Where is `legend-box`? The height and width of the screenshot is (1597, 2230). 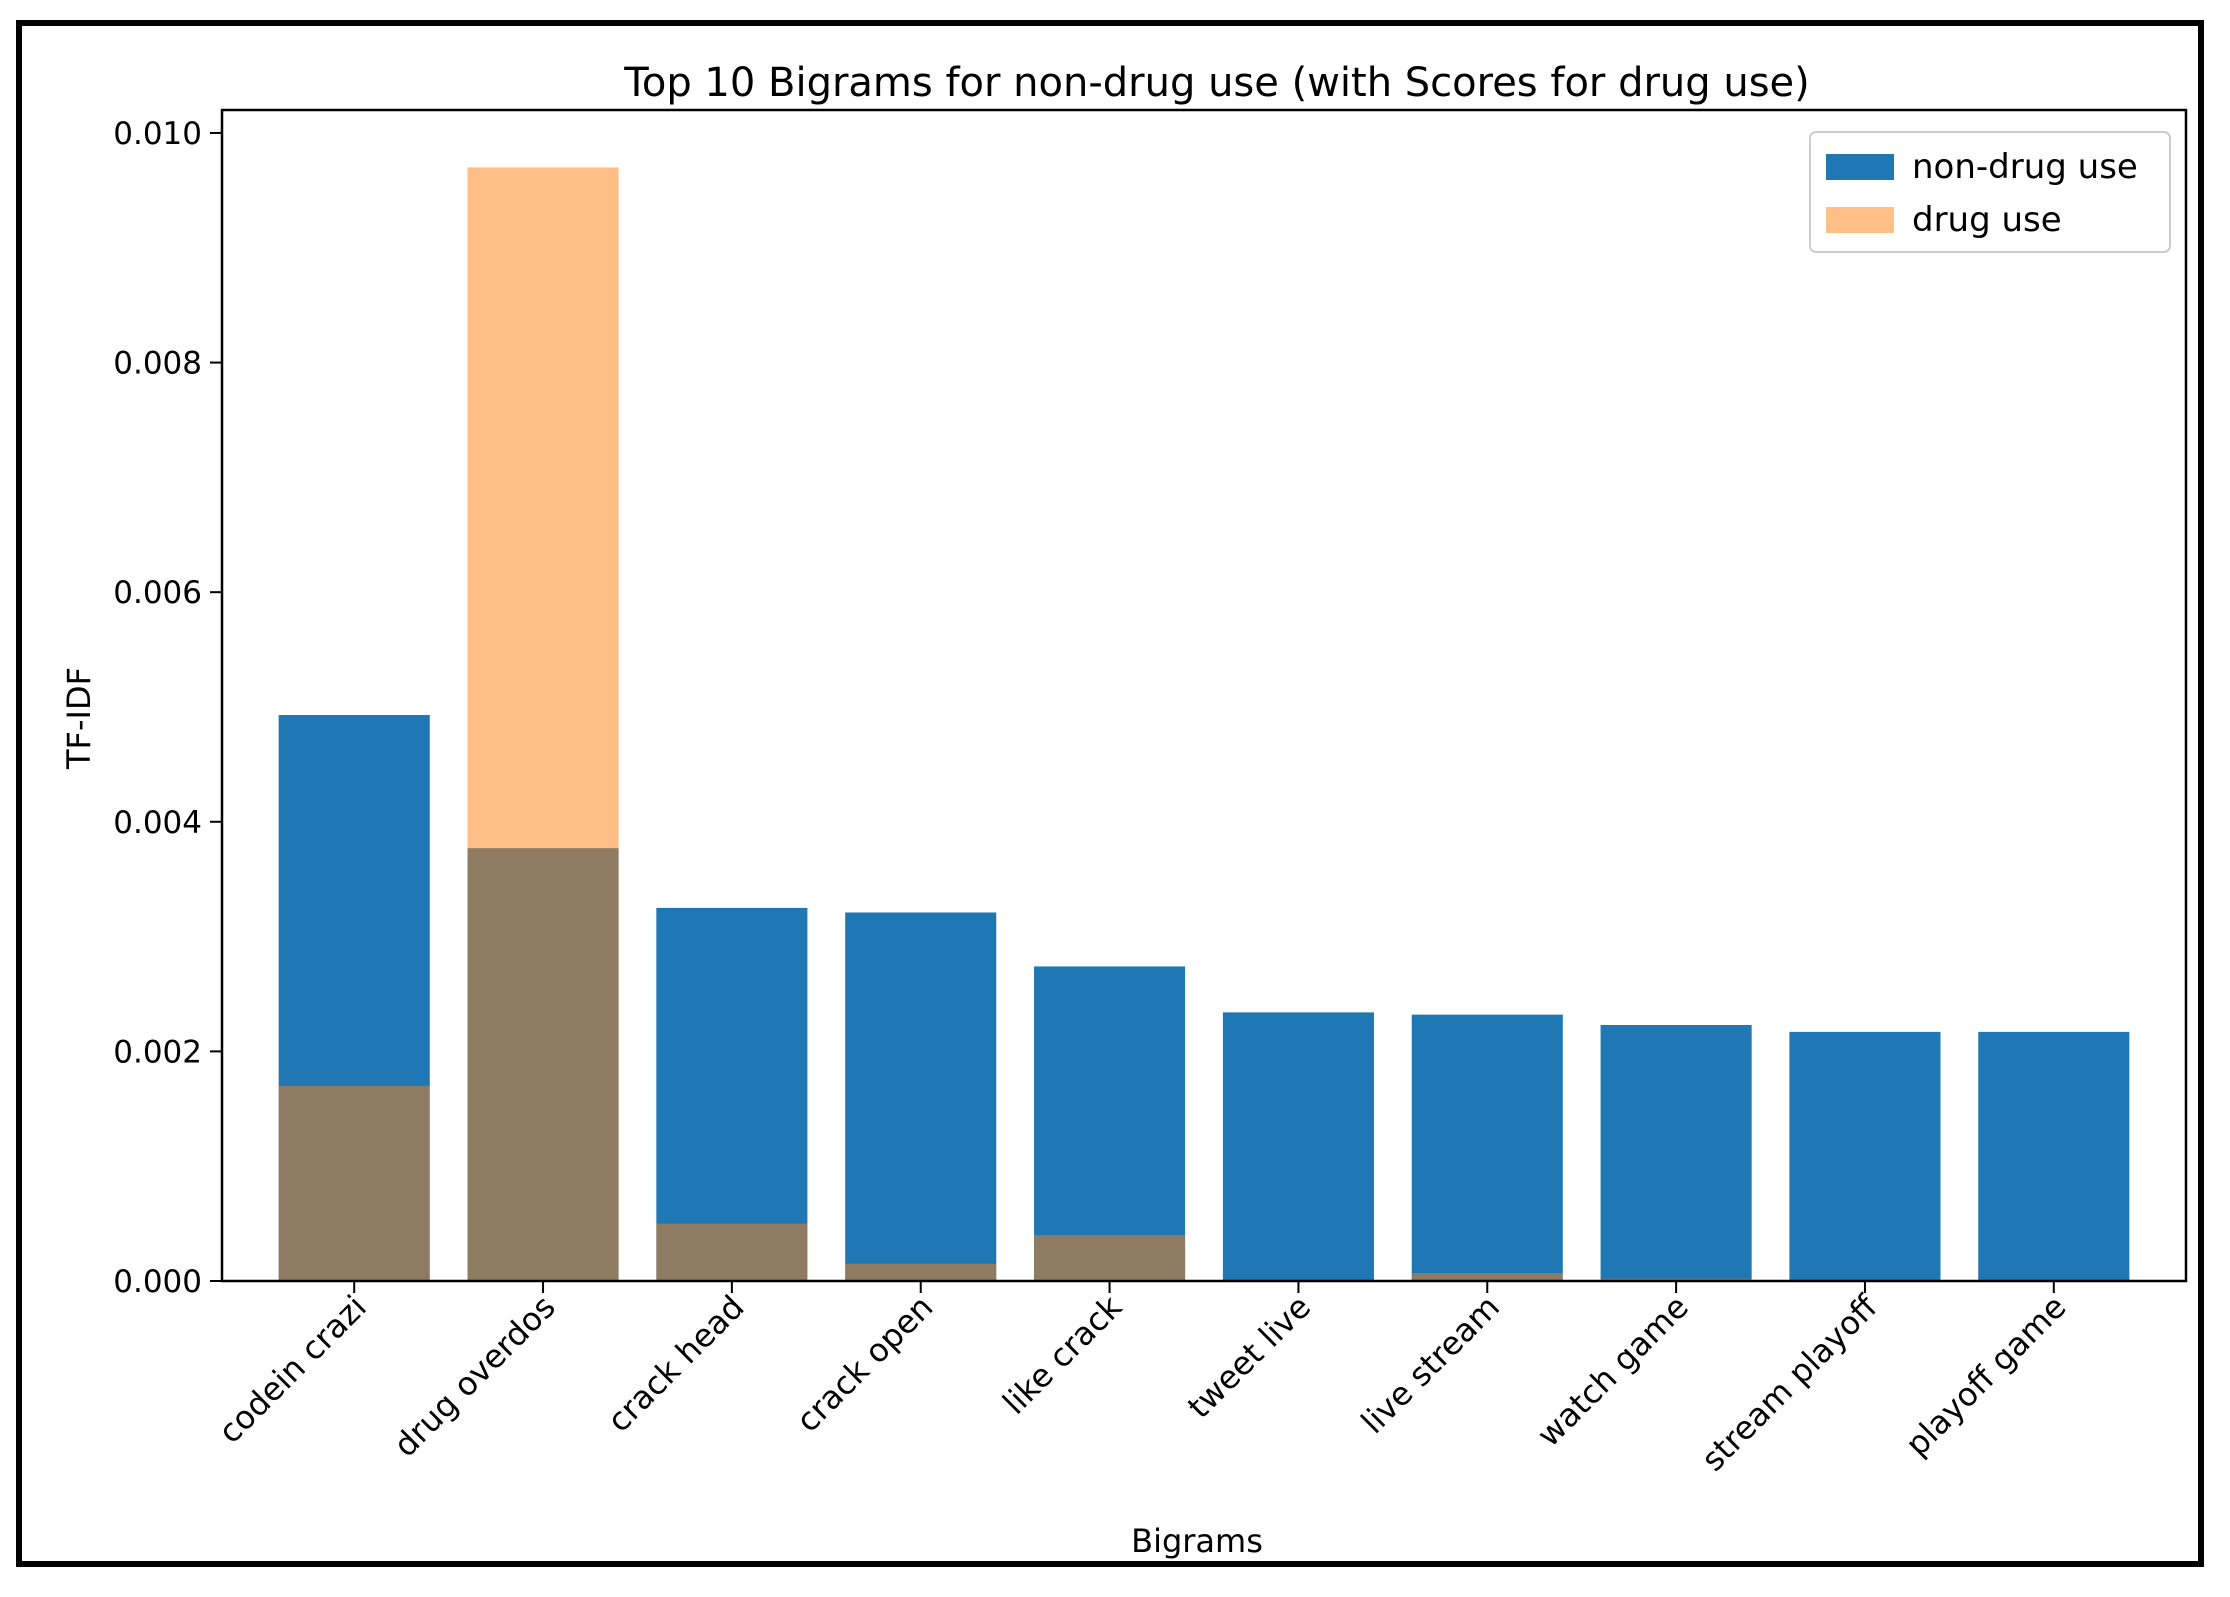
legend-box is located at coordinates (1990, 192).